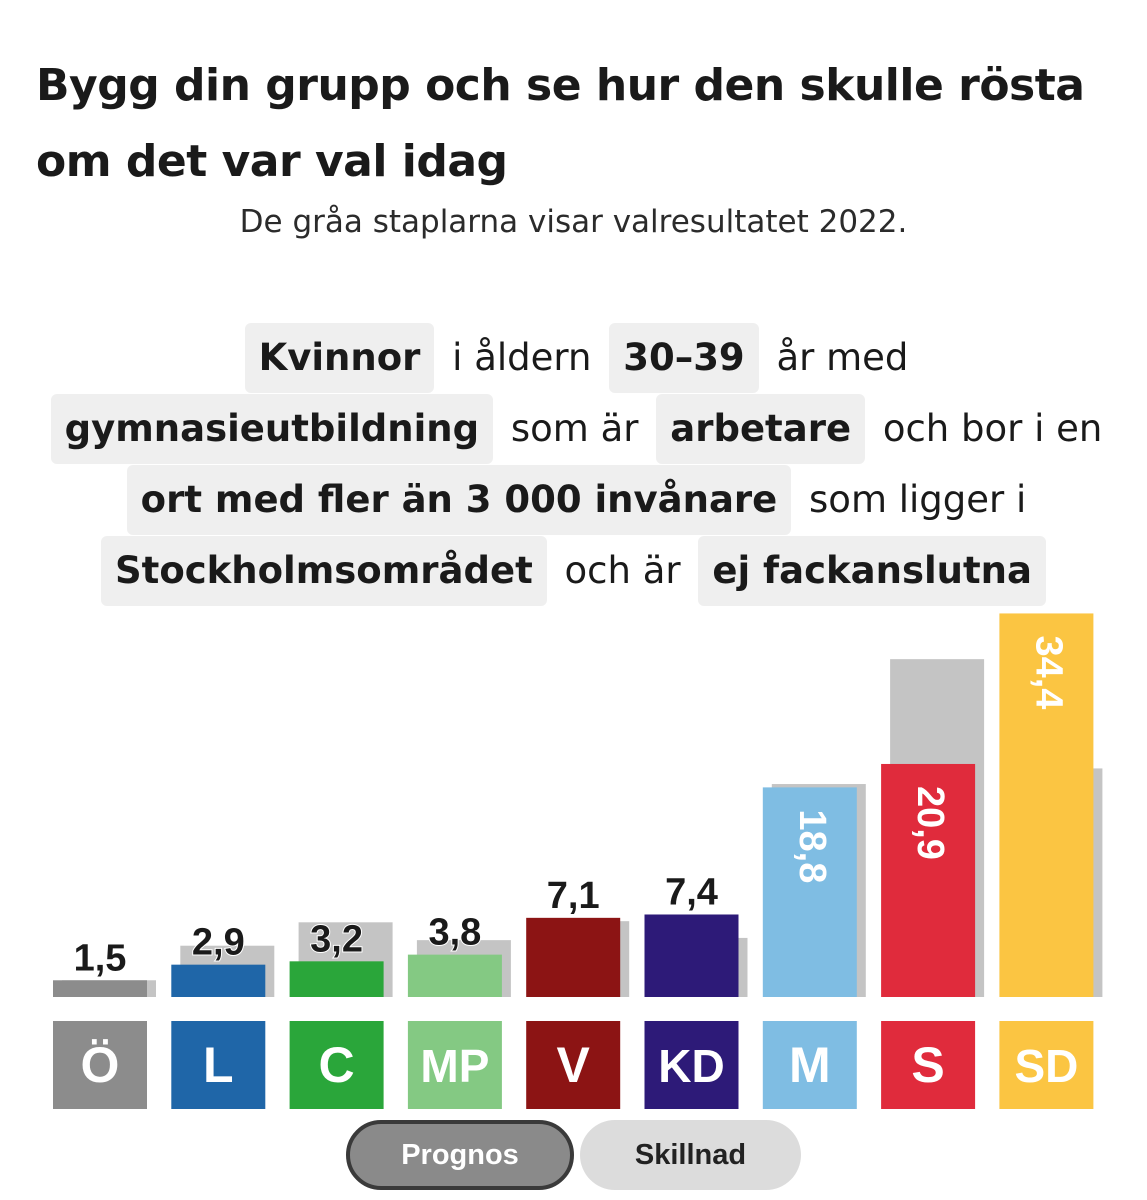  I want to click on party-label-MP: MP, so click(454, 1066).